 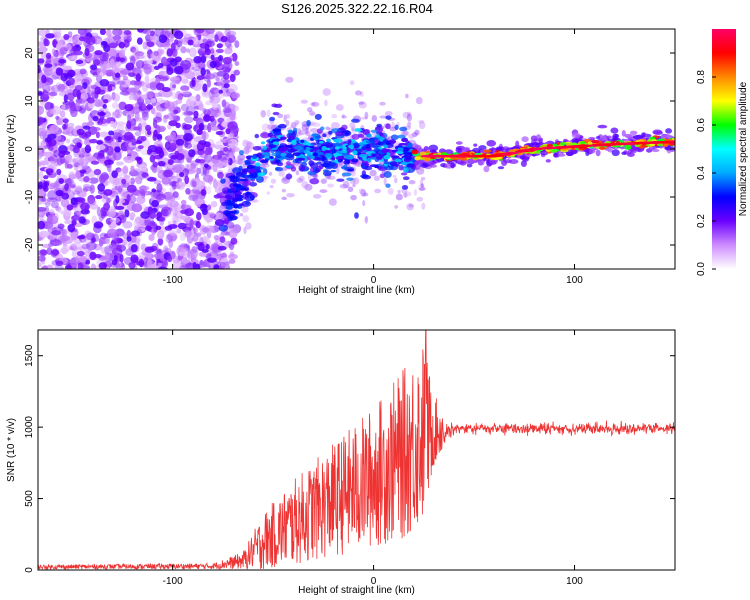 What do you see at coordinates (173, 581) in the screenshot?
I see `x-tick-label: -100` at bounding box center [173, 581].